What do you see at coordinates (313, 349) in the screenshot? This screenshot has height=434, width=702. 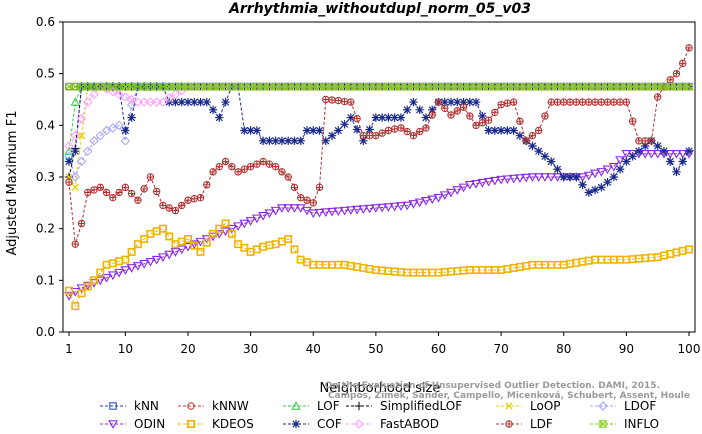 I see `x-tick-label: 40` at bounding box center [313, 349].